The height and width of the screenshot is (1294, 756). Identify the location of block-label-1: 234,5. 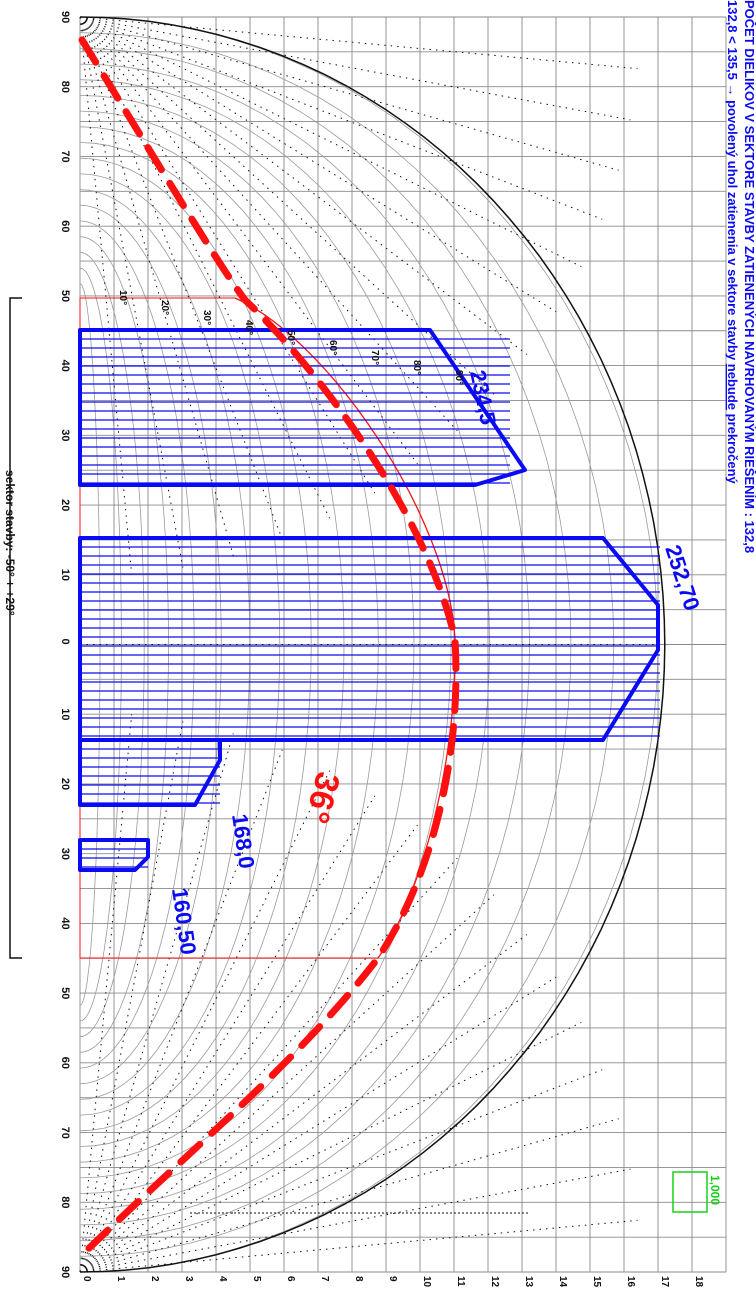
(483, 397).